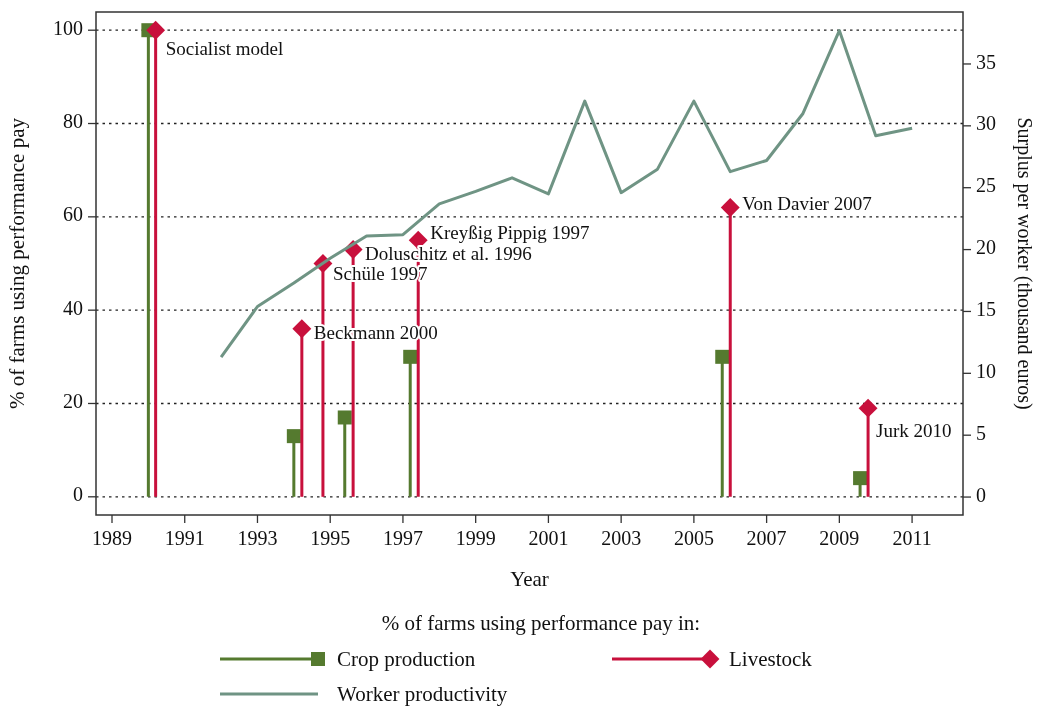 The height and width of the screenshot is (707, 1043). Describe the element at coordinates (912, 538) in the screenshot. I see `x-tick-label: 2011` at that location.